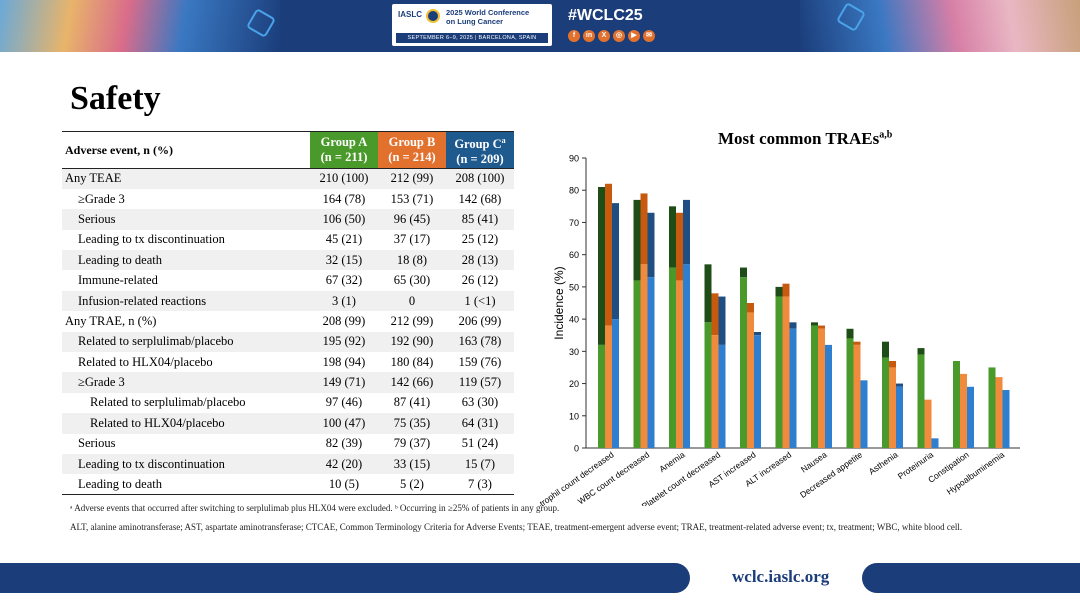 The width and height of the screenshot is (1080, 608). What do you see at coordinates (288, 178) in the screenshot?
I see `table-row: Any TEAE 210 (100) 212 (99) 208 (100)` at bounding box center [288, 178].